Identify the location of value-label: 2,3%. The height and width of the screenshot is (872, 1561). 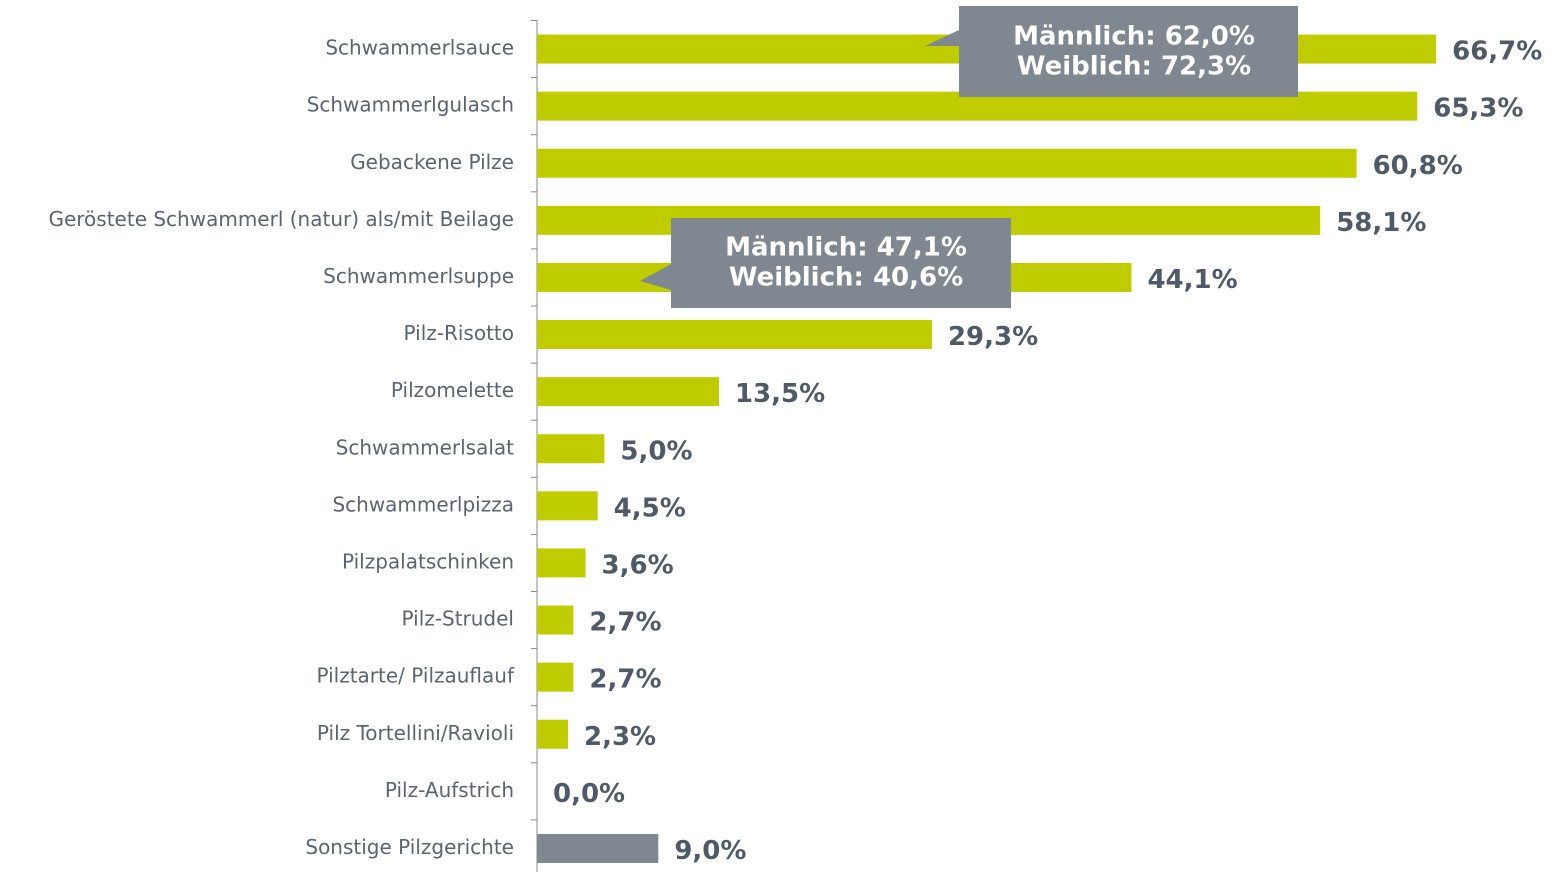
(620, 737).